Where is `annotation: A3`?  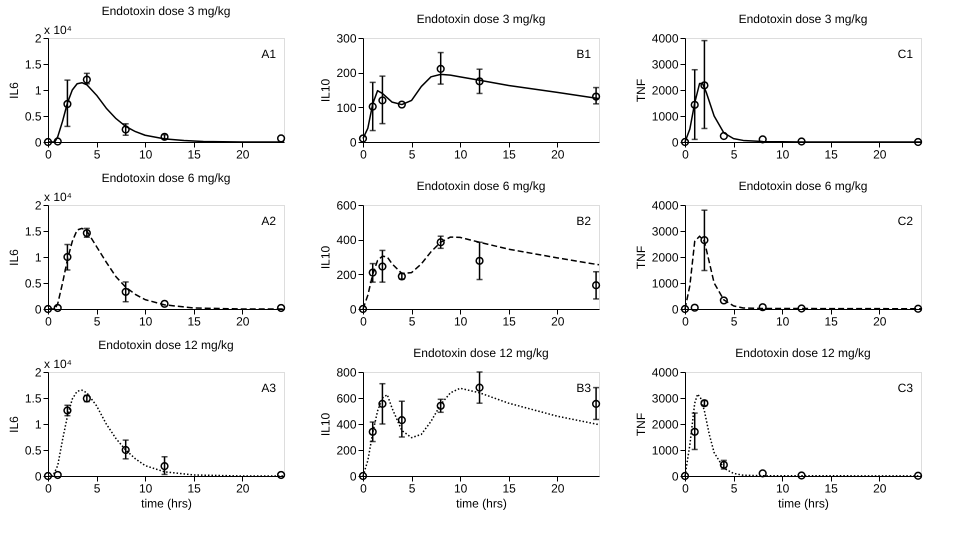 annotation: A3 is located at coordinates (268, 388).